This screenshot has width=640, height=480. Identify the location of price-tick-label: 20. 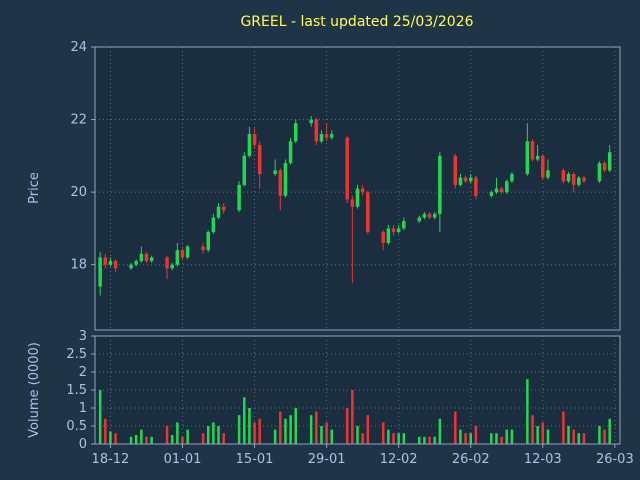
(78, 192).